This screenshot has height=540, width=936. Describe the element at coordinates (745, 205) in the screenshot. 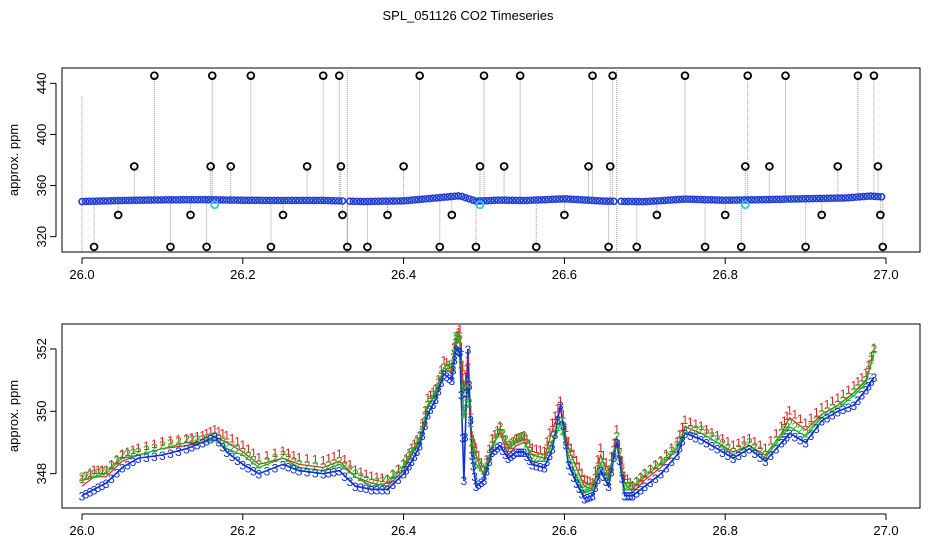

I see `cyan-point` at that location.